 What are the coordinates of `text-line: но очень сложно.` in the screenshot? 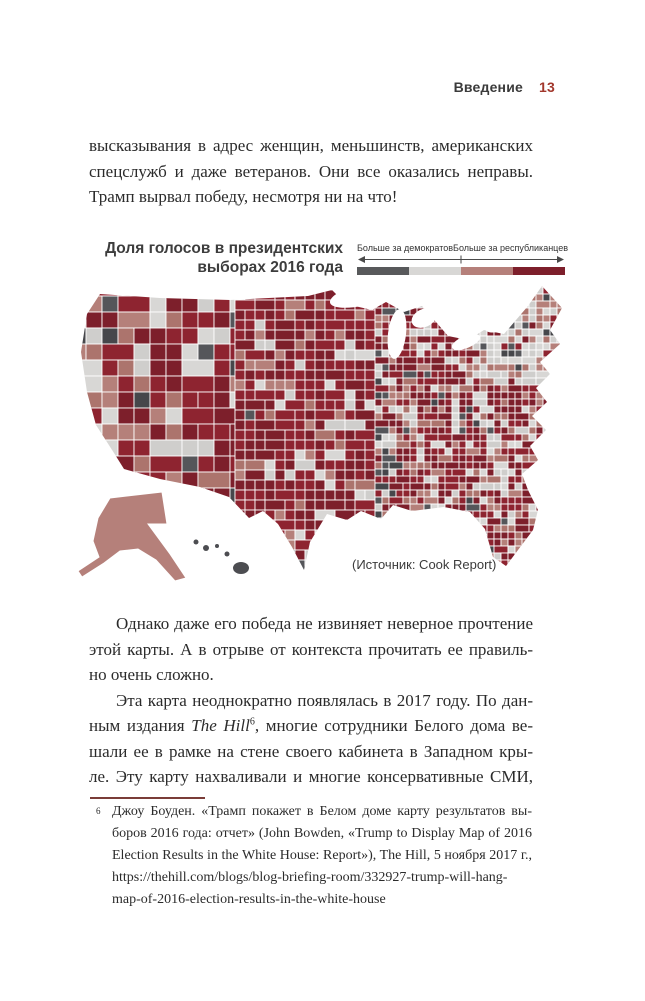 It's located at (151, 674).